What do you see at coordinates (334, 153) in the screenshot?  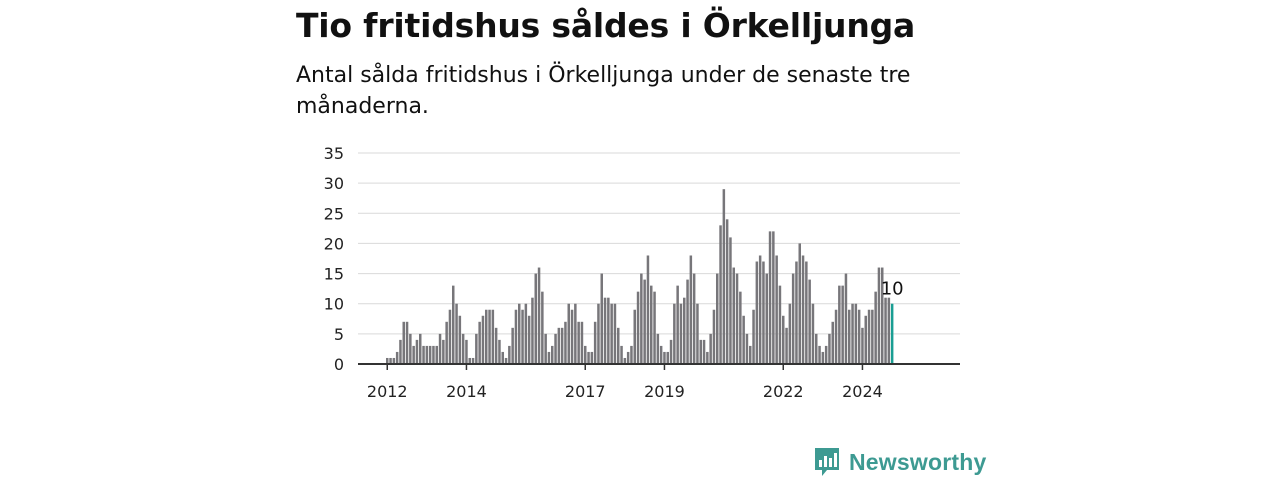 I see `y-tick-label: 35` at bounding box center [334, 153].